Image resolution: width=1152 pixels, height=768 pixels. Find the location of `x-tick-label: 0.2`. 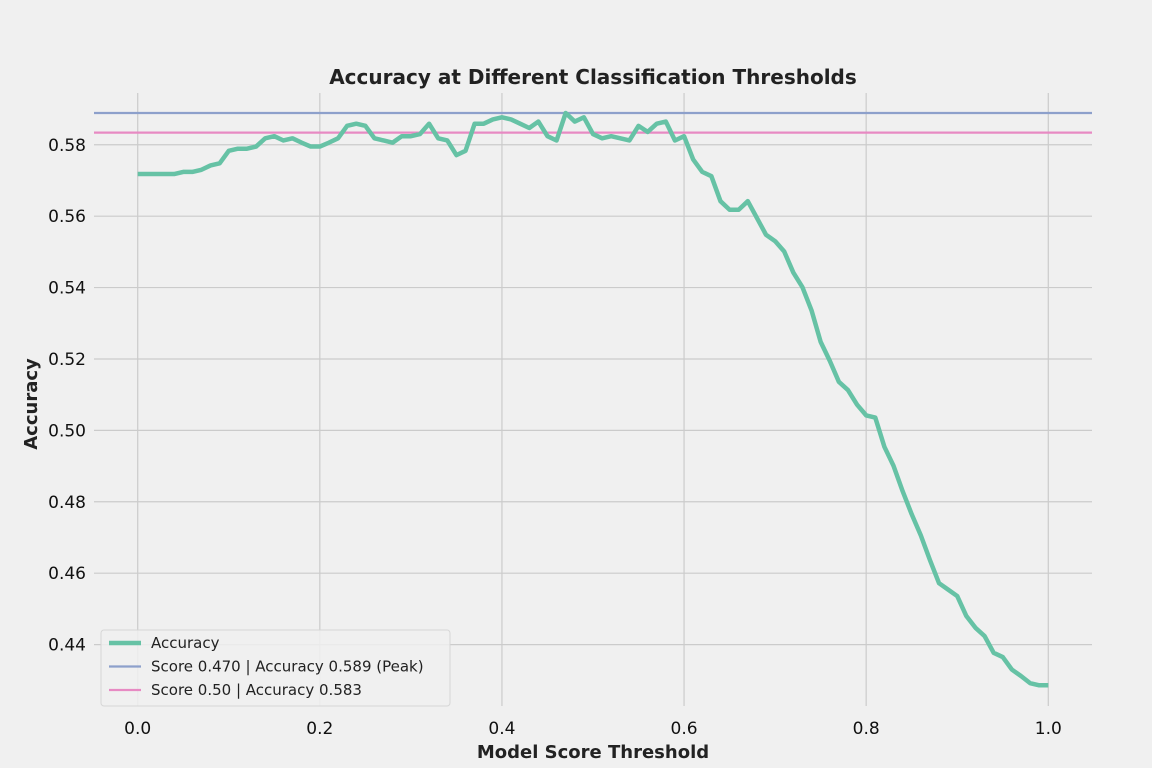

x-tick-label: 0.2 is located at coordinates (319, 729).